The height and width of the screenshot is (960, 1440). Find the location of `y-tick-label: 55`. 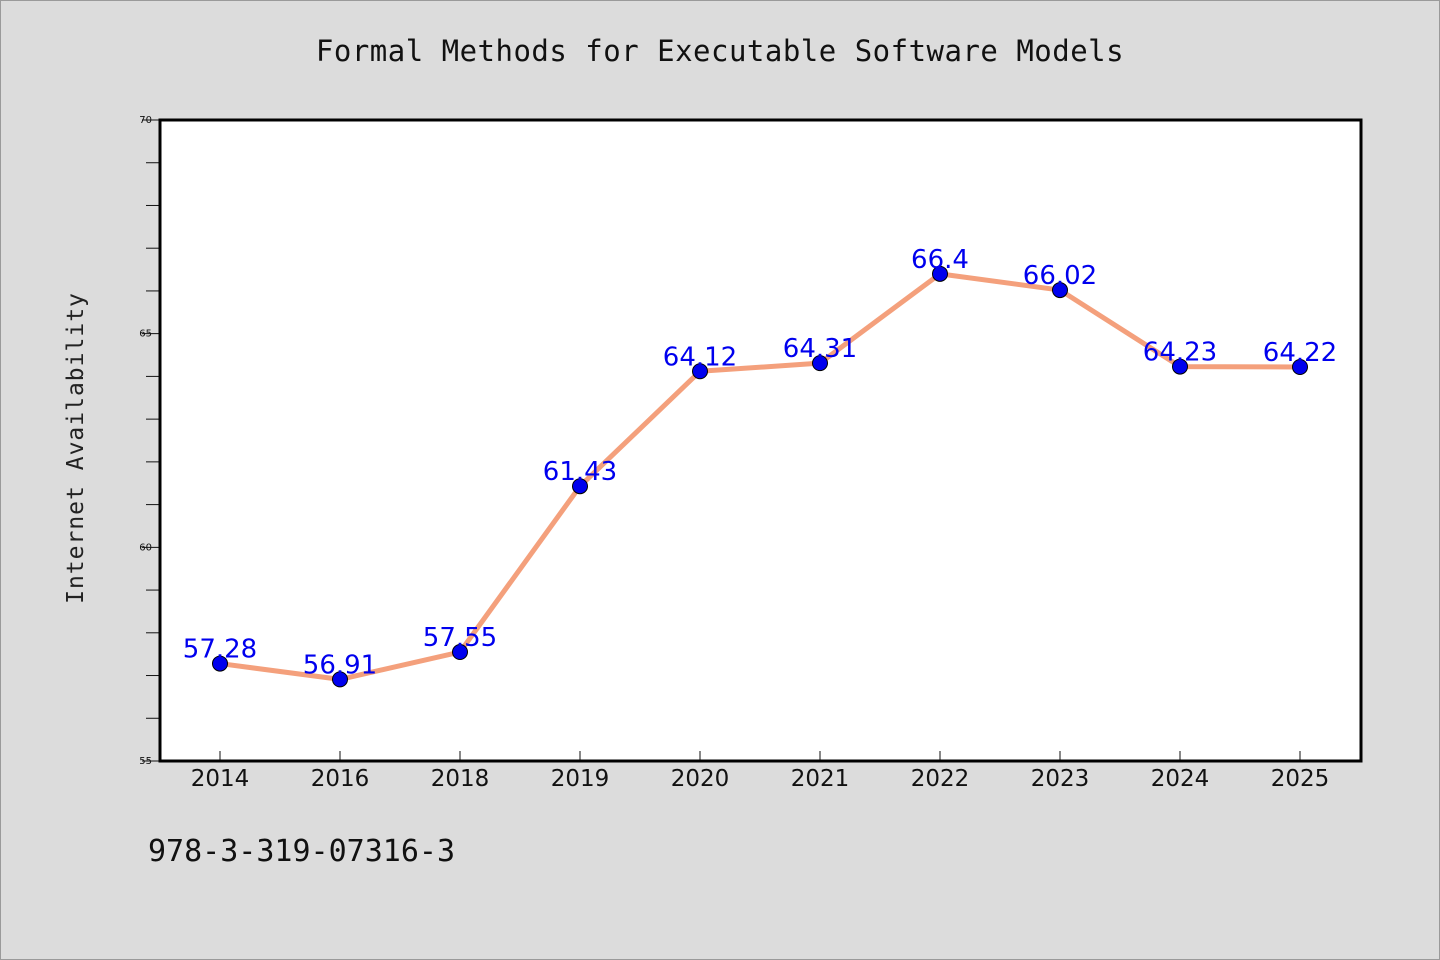

y-tick-label: 55 is located at coordinates (145, 761).